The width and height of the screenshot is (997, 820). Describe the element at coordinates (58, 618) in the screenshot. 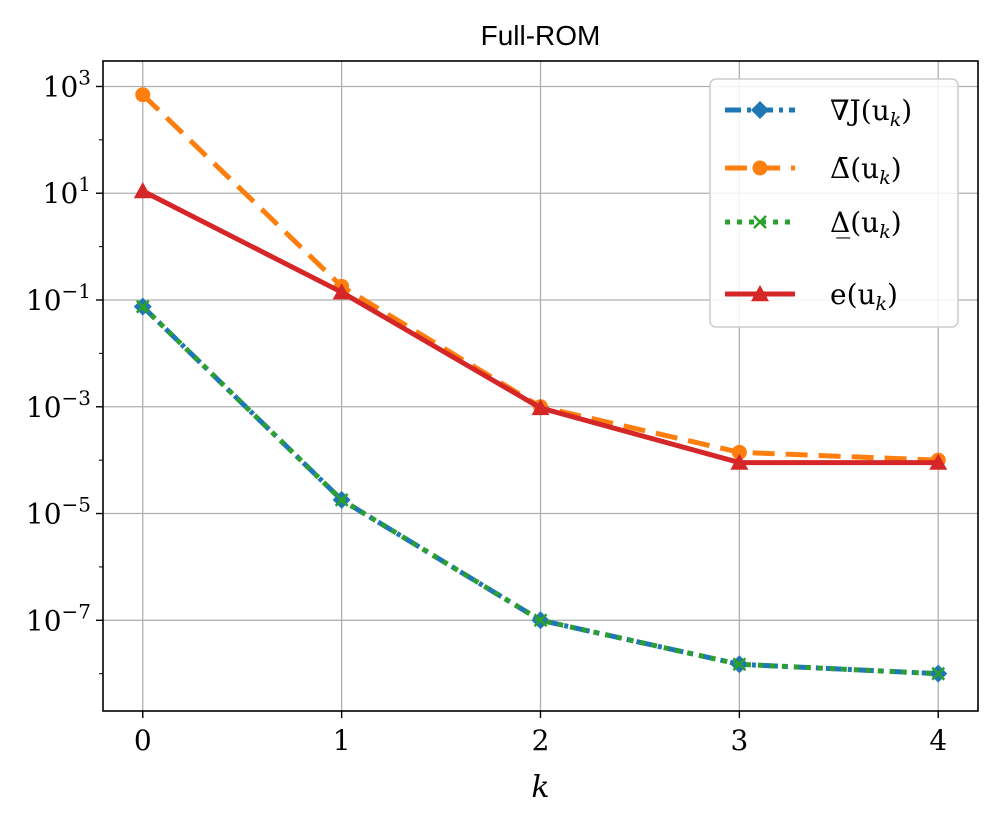

I see `y-tick-label: 10⁻⁷` at that location.